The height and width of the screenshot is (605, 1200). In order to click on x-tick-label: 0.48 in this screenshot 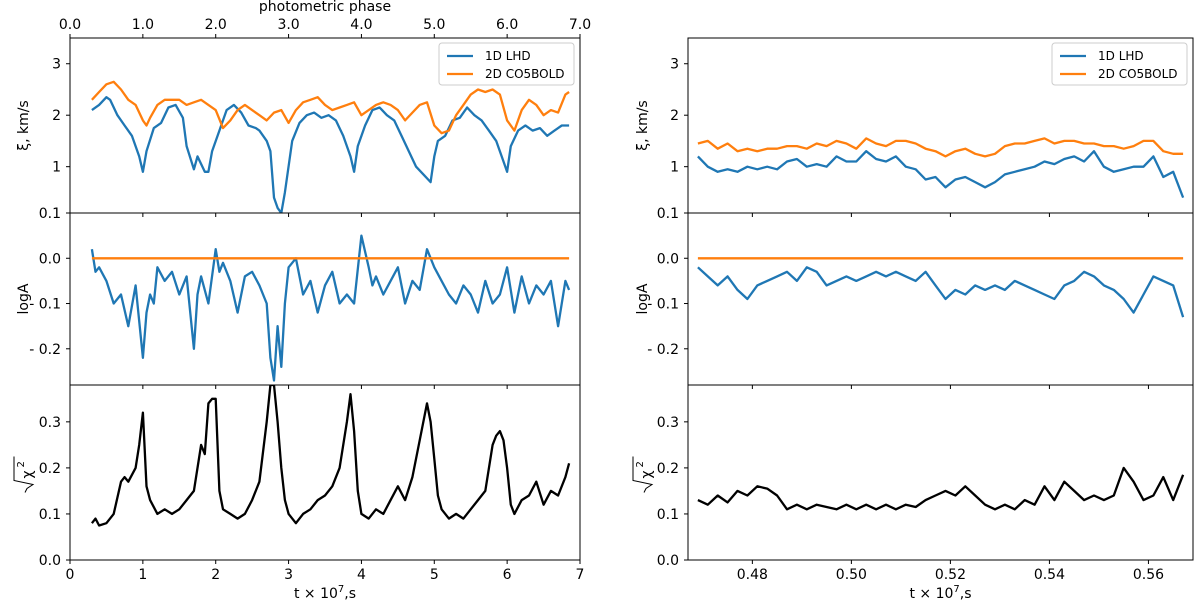, I will do `click(752, 575)`.